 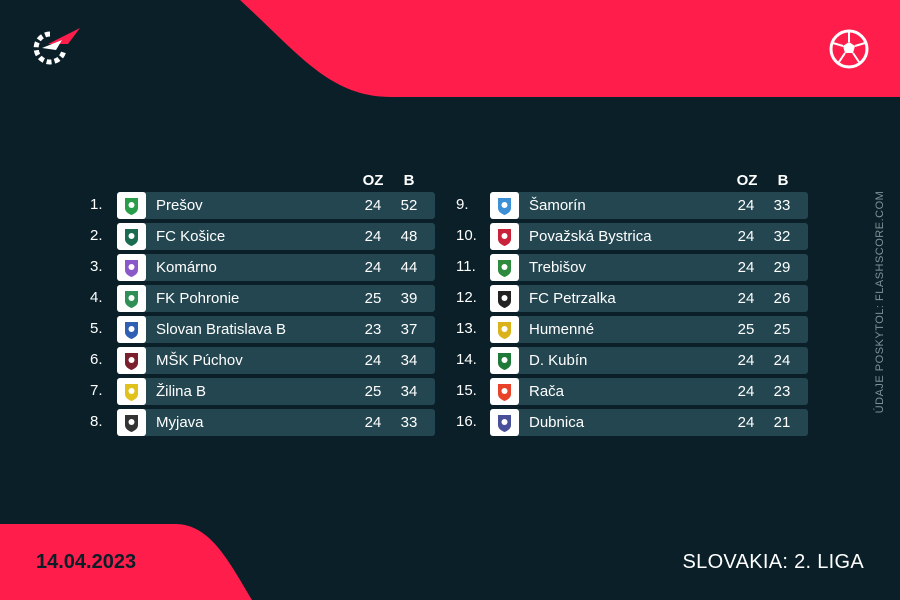 What do you see at coordinates (466, 297) in the screenshot?
I see `rank: 12.` at bounding box center [466, 297].